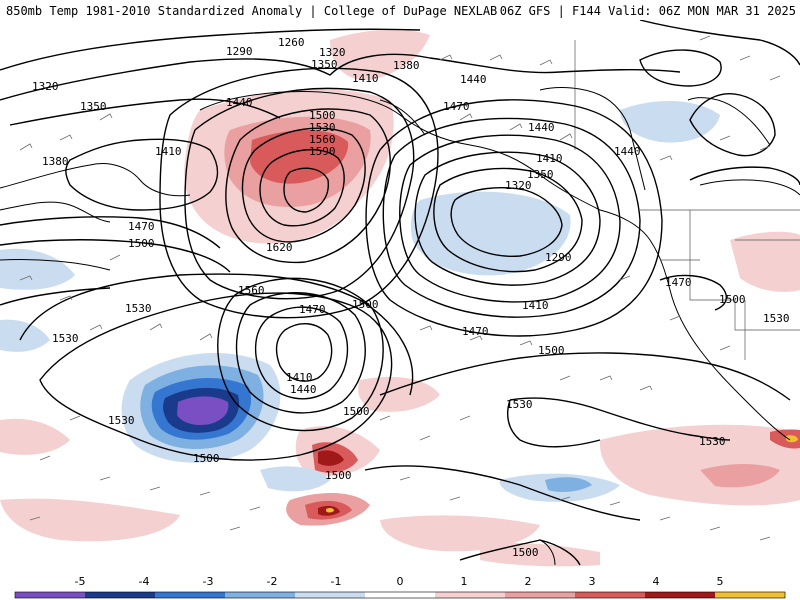 The height and width of the screenshot is (600, 800). Describe the element at coordinates (279, 247) in the screenshot. I see `height-label: 1620` at that location.